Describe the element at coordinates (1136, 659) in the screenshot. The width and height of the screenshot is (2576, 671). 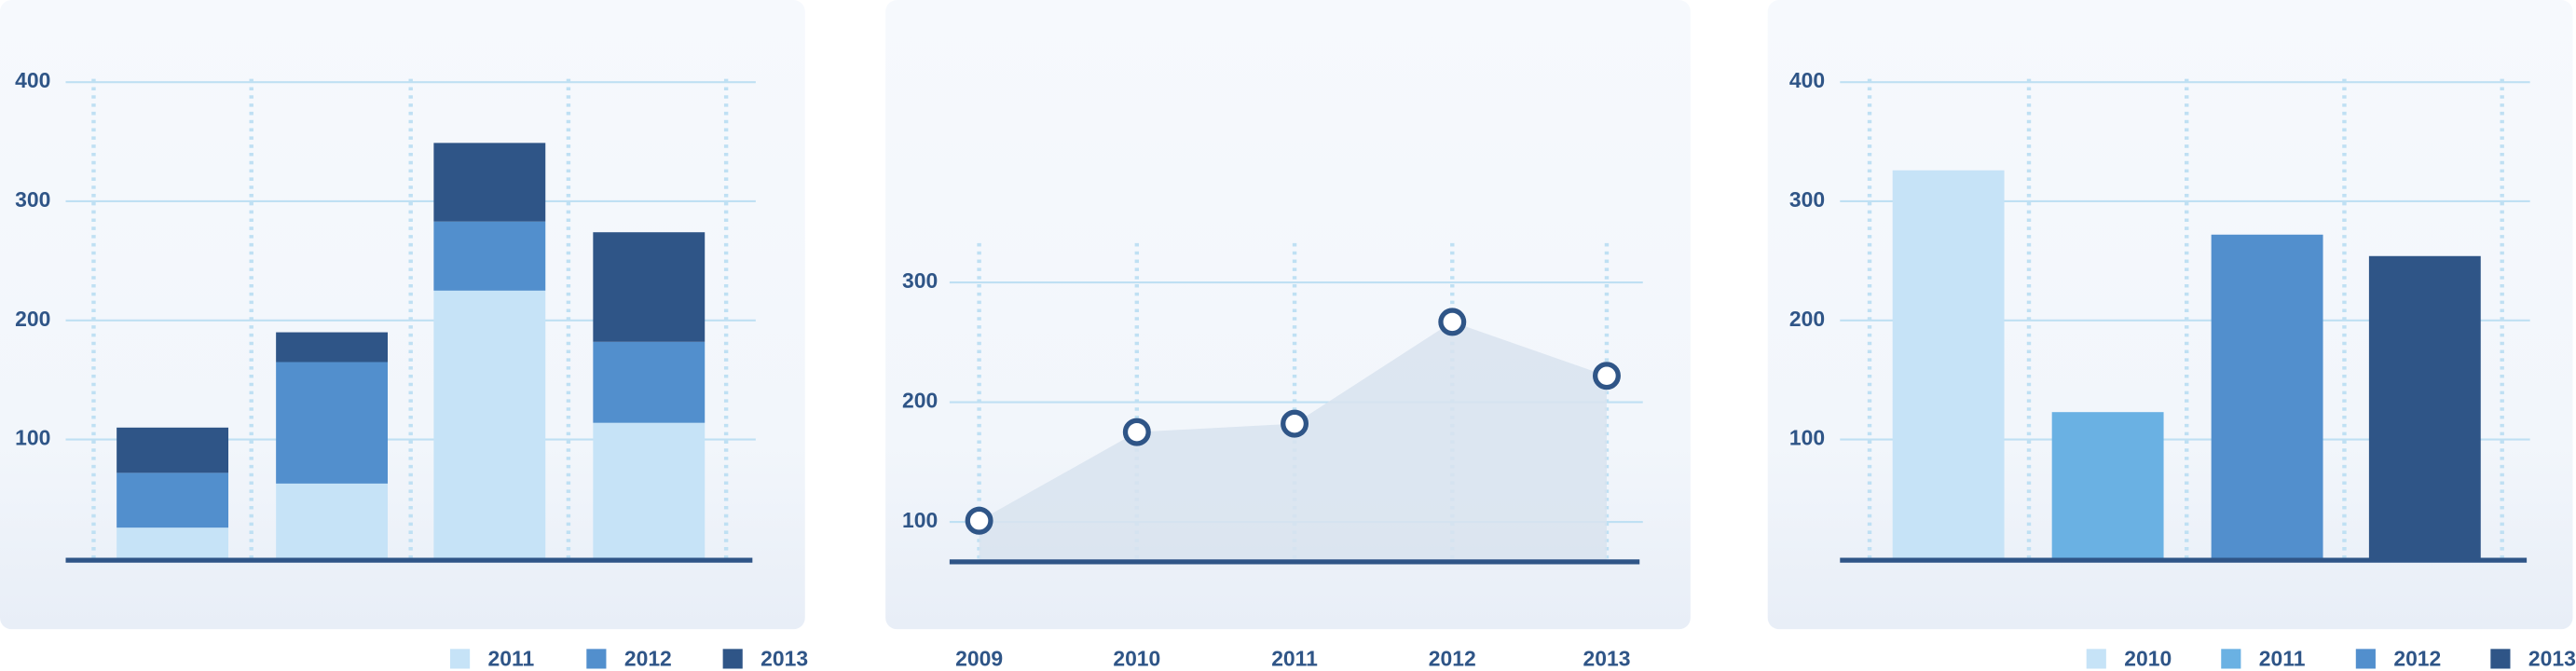
I see `x-tick-label: 2010` at that location.